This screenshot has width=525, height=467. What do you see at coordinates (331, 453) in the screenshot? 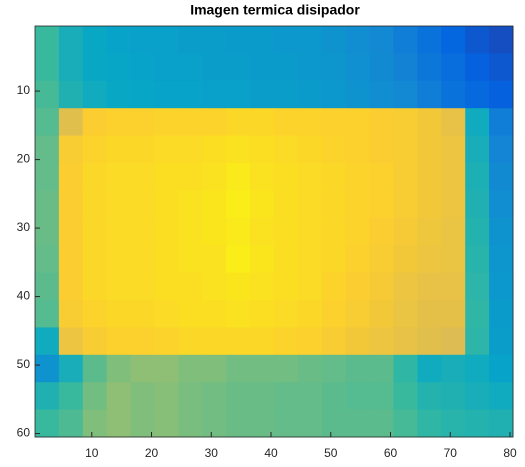
I see `x-tick-label: 50` at bounding box center [331, 453].